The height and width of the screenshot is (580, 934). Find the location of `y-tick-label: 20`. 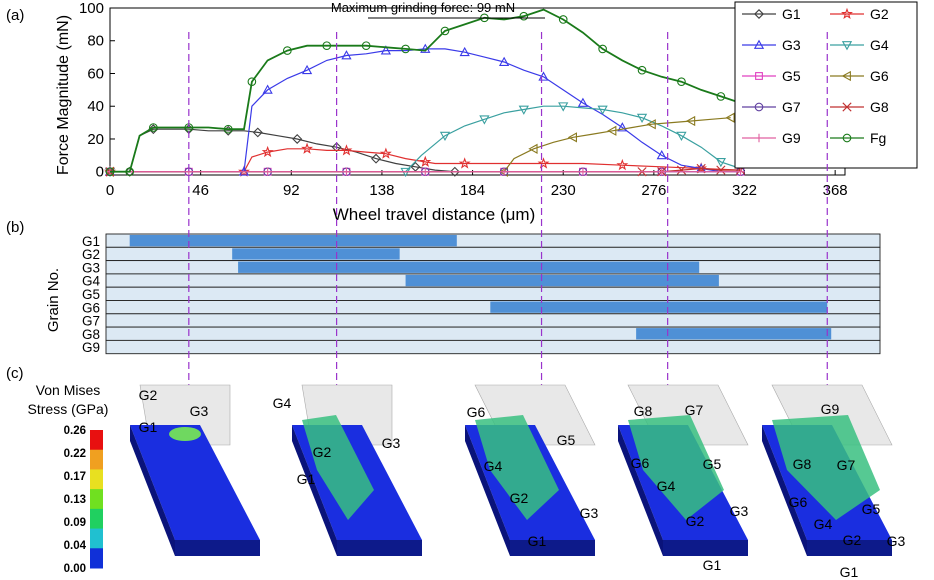

y-tick-label: 20 is located at coordinates (95, 139).